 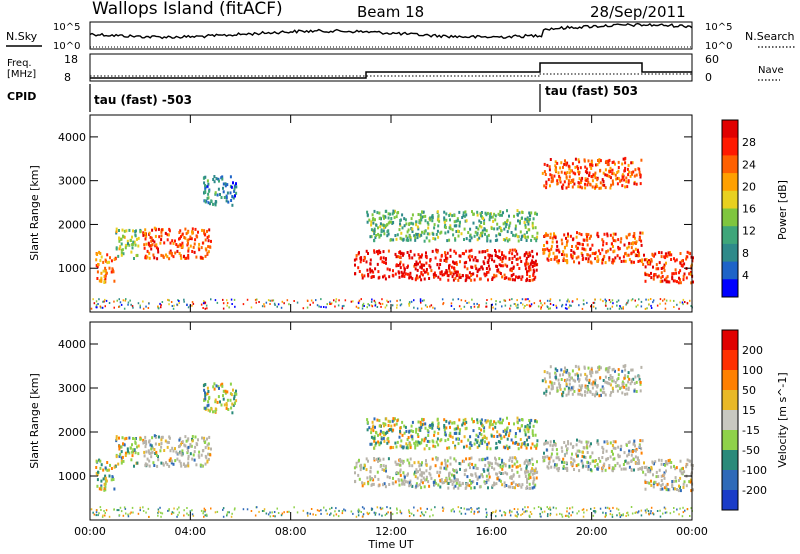 I want to click on noise-panel: N.Sky 10^5 10^0 10^5 10^0 N.Search, so click(x=400, y=36).